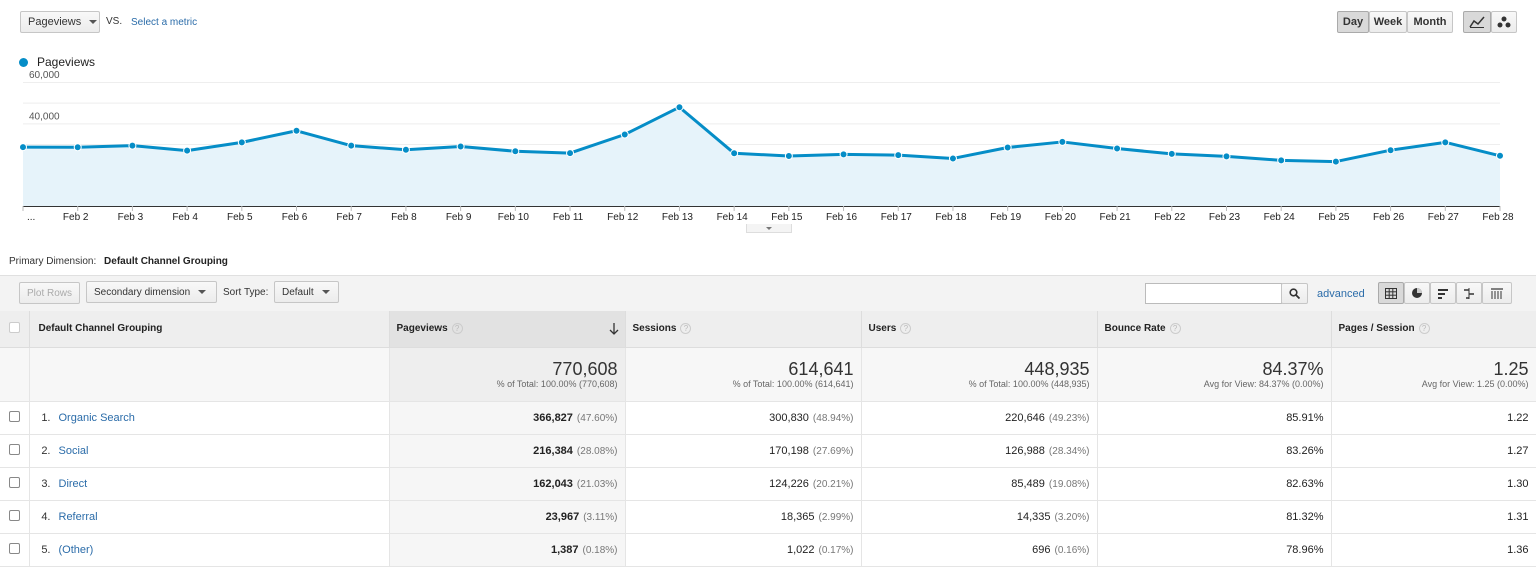 This screenshot has height=567, width=1536. What do you see at coordinates (46, 483) in the screenshot?
I see `row-number: 3.` at bounding box center [46, 483].